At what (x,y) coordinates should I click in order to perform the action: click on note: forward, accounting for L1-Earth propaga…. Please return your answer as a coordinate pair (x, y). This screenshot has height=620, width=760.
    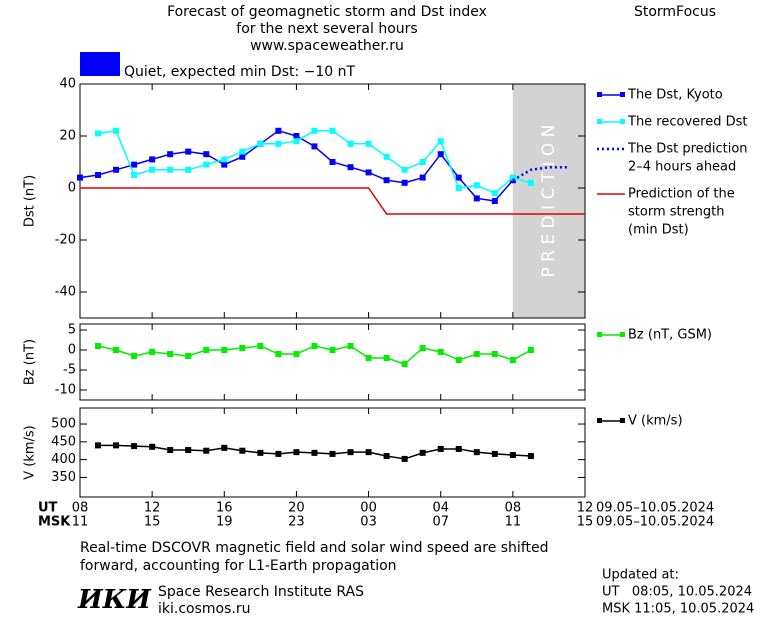
    Looking at the image, I should click on (238, 566).